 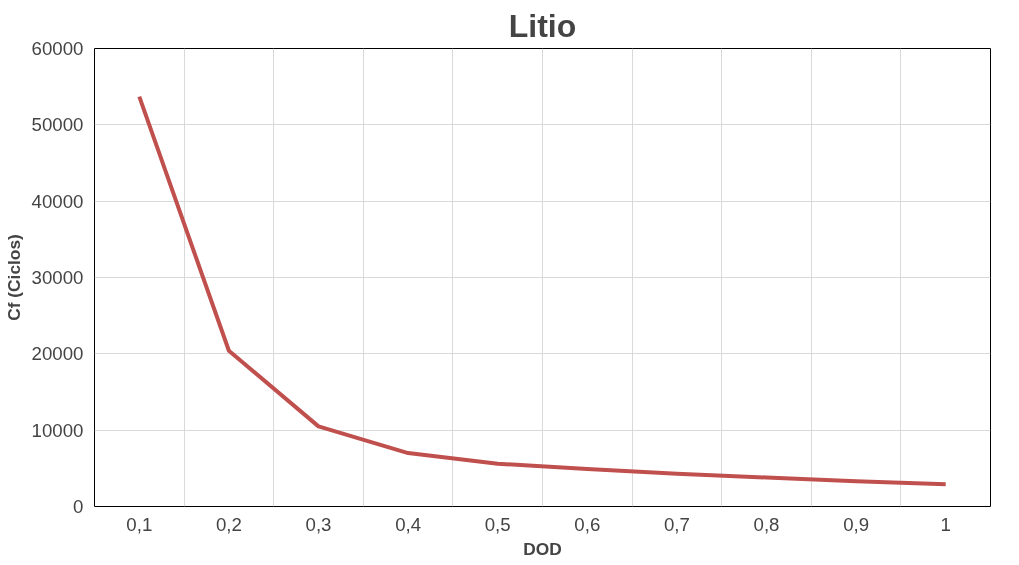 What do you see at coordinates (57, 277) in the screenshot?
I see `y-tick-label: 30000` at bounding box center [57, 277].